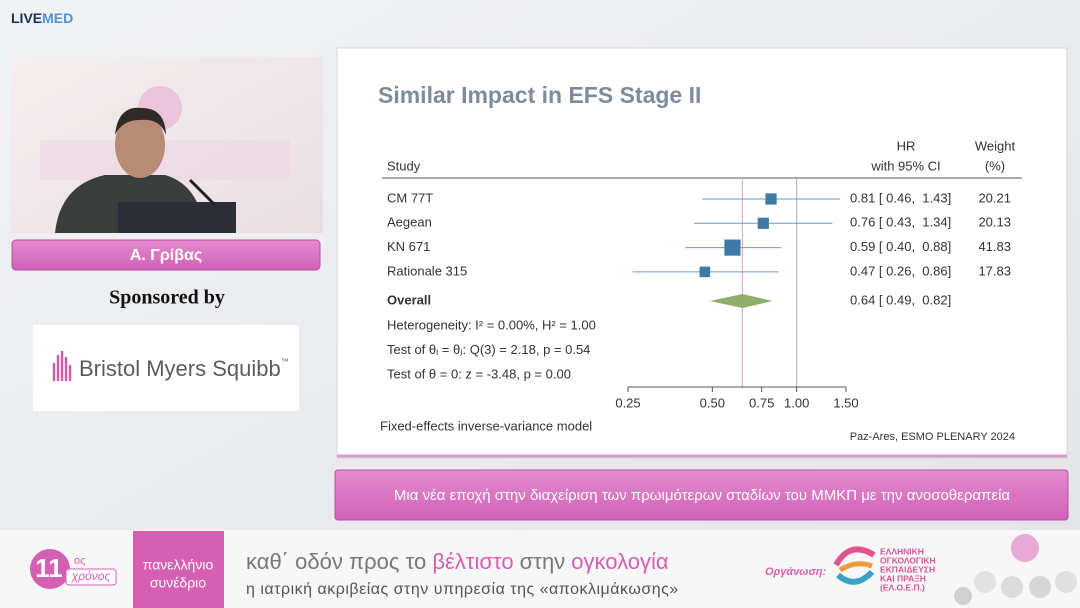 The width and height of the screenshot is (1080, 608). What do you see at coordinates (712, 402) in the screenshot?
I see `x-tick-label: 0.50` at bounding box center [712, 402].